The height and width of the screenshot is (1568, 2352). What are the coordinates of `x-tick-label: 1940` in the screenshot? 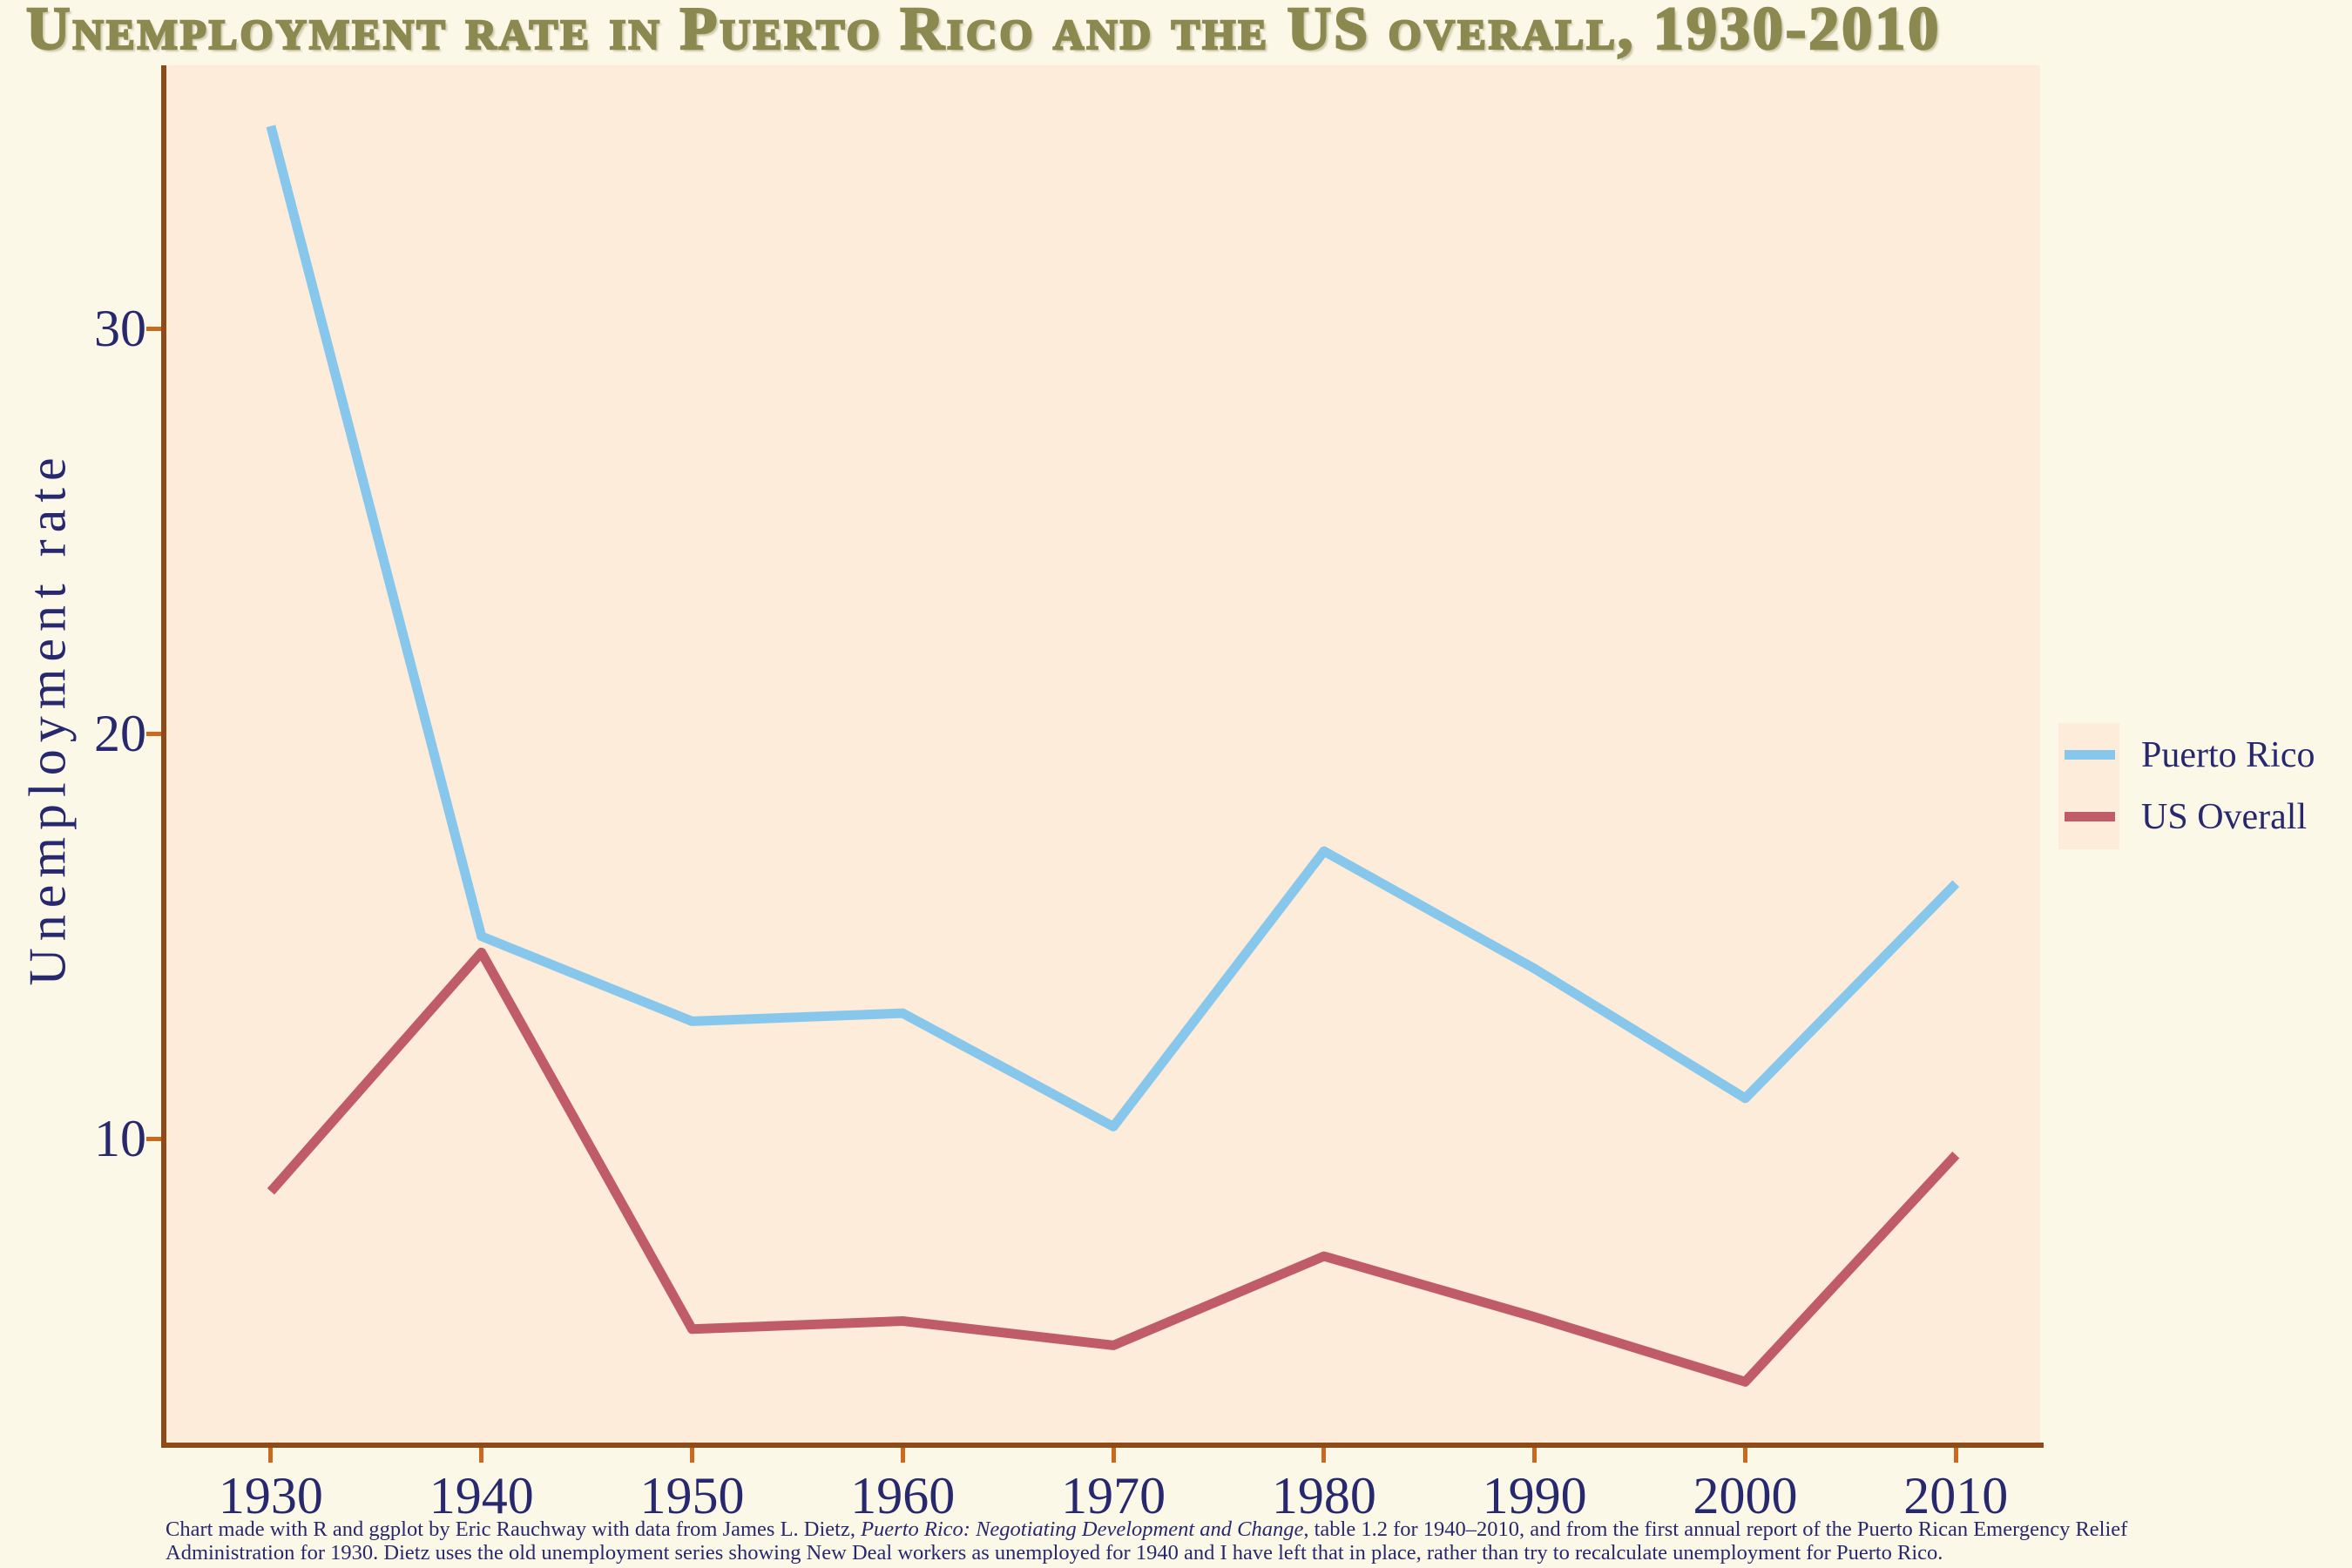 It's located at (481, 1496).